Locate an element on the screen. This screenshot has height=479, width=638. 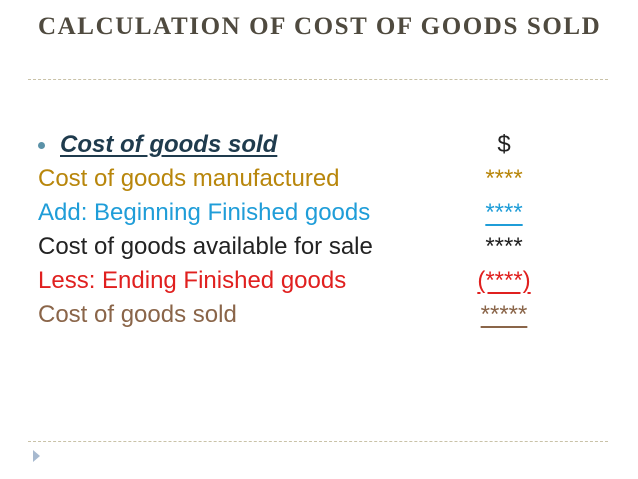
row-label: Cost of goods sold is located at coordinates (137, 314).